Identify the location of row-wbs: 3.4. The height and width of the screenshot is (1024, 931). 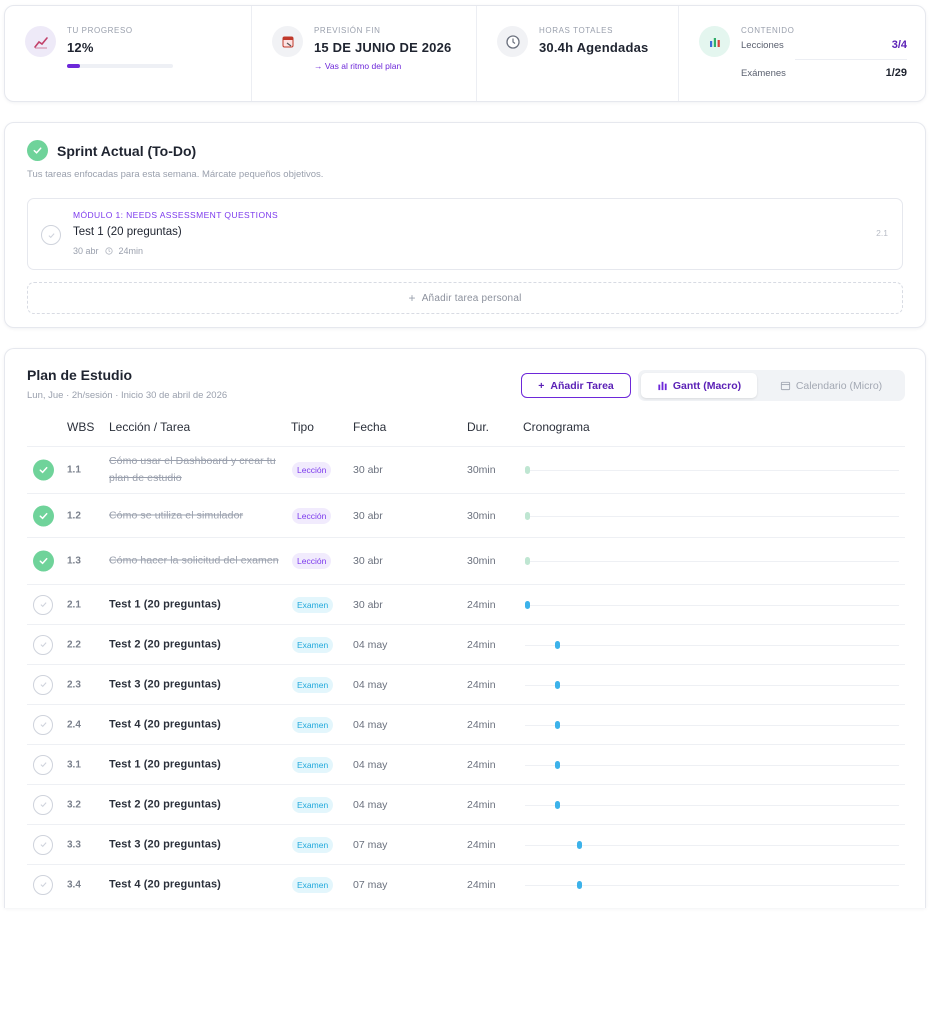
(74, 884).